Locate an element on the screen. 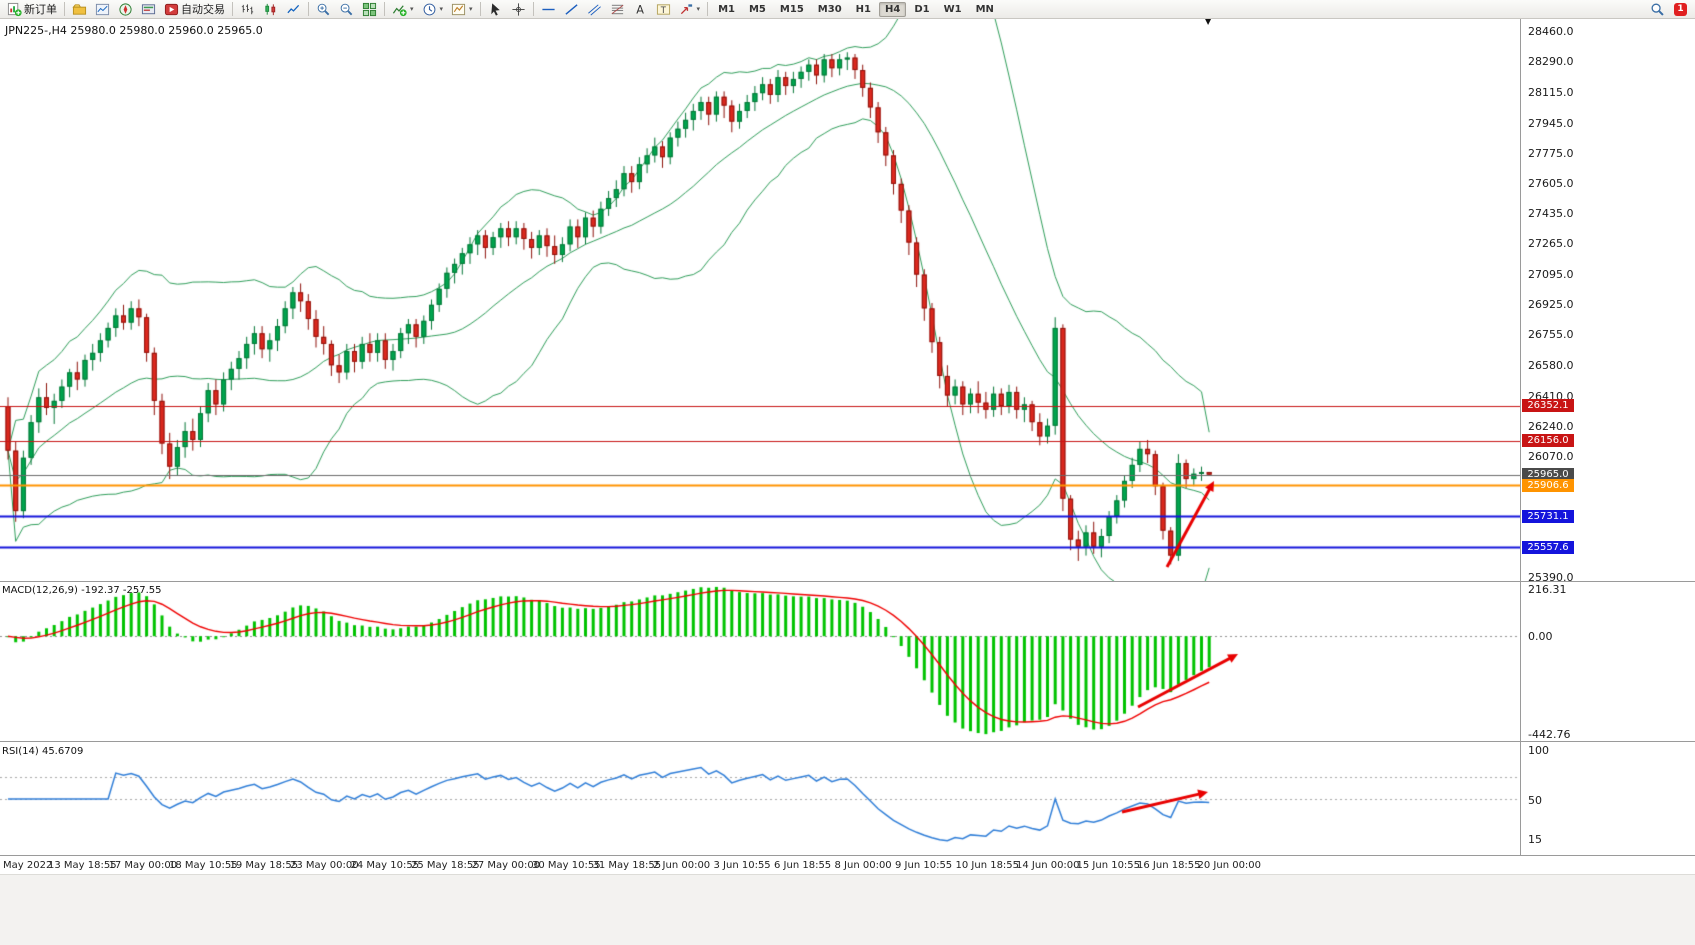 The height and width of the screenshot is (945, 1695). fibonacci-icon is located at coordinates (617, 9).